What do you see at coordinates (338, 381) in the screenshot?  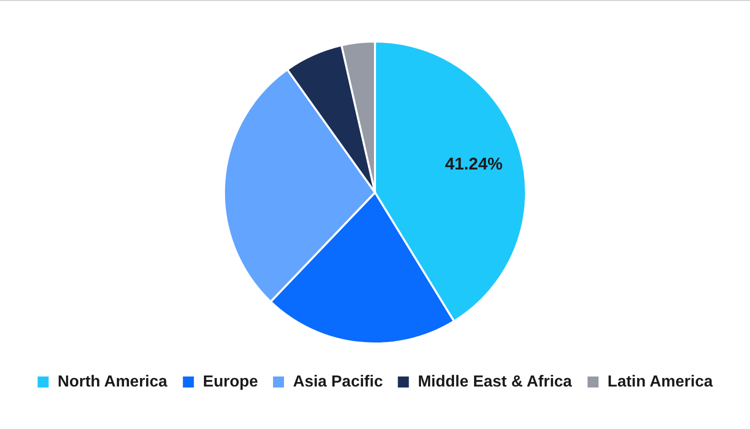 I see `legend-label: Asia Pacific` at bounding box center [338, 381].